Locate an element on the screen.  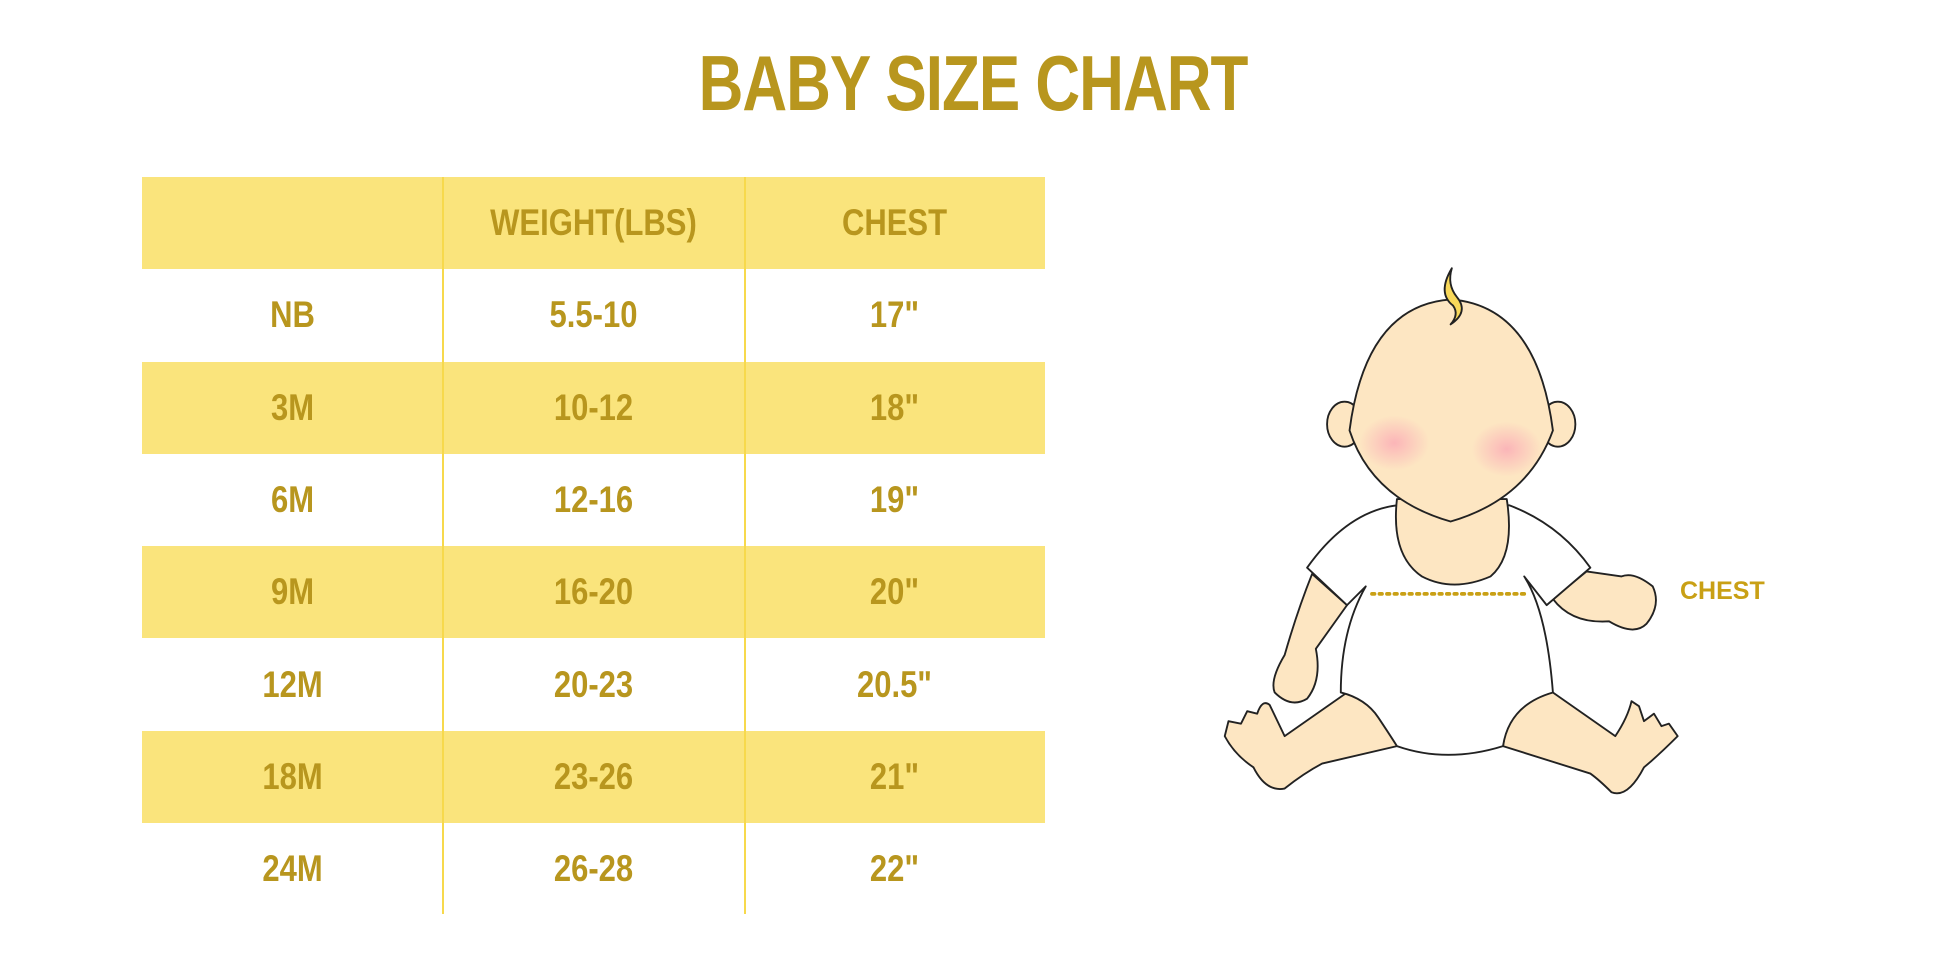
page-title: BABY SIZE CHART is located at coordinates (973, 84).